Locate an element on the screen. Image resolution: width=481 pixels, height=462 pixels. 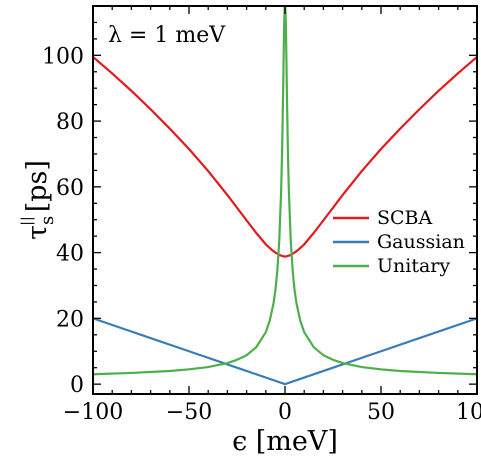
legend-item-scba: SCBA is located at coordinates (383, 218).